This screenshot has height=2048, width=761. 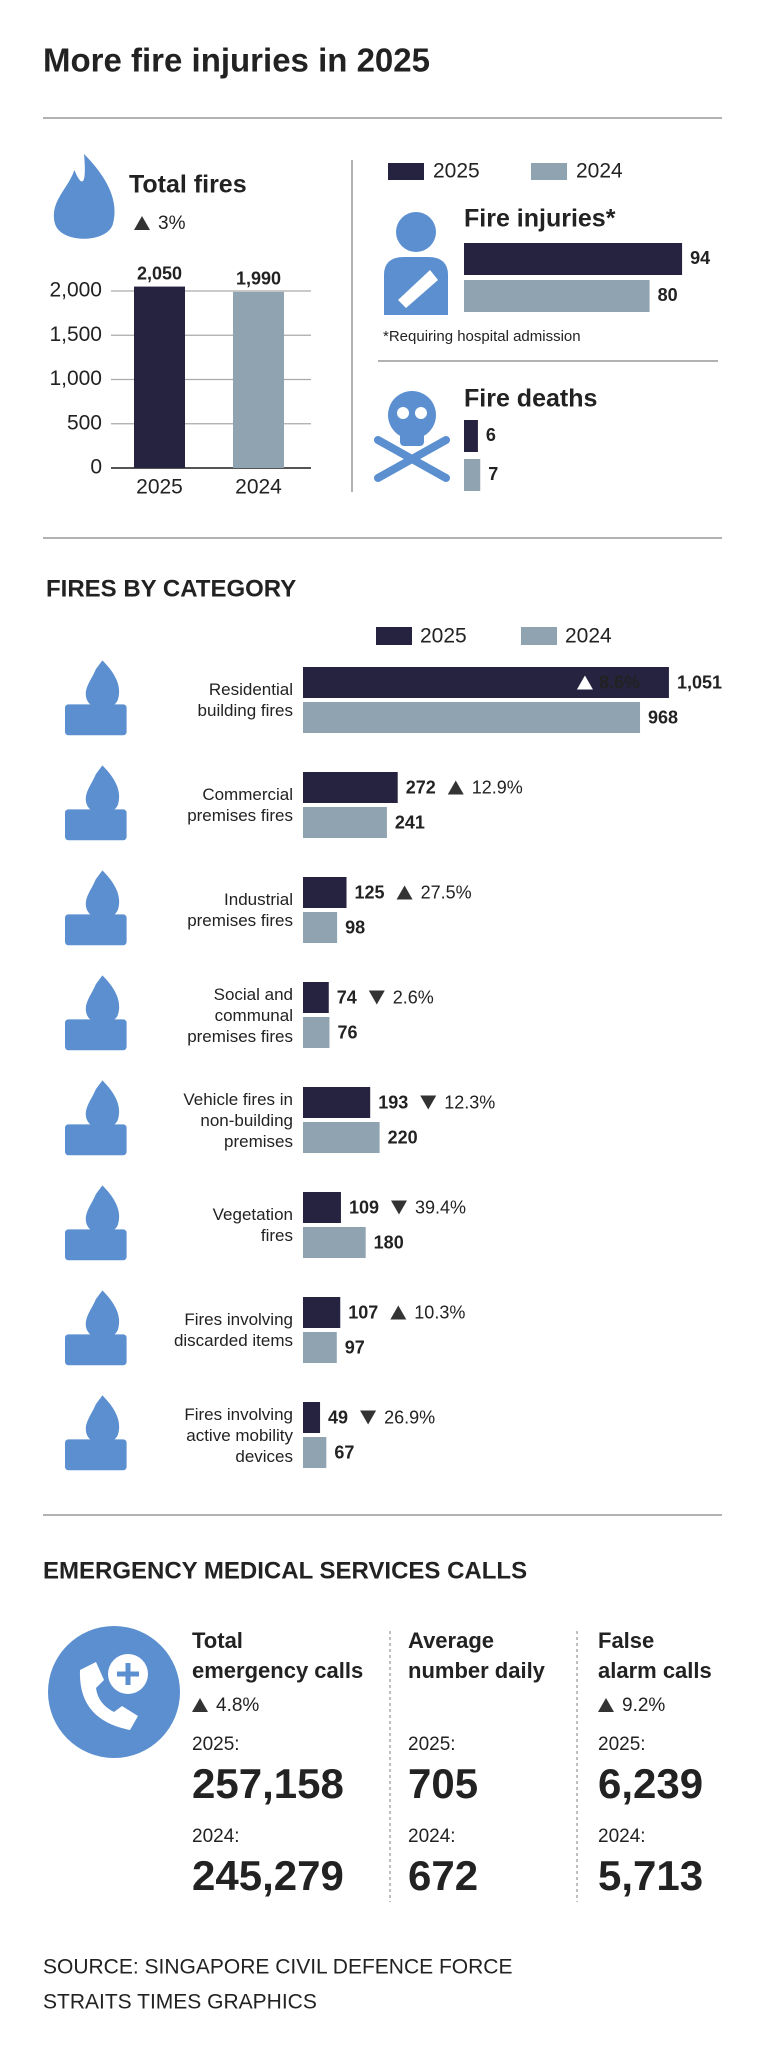 I want to click on category-label: Vehicle fires in non-building premises, so click(x=238, y=1120).